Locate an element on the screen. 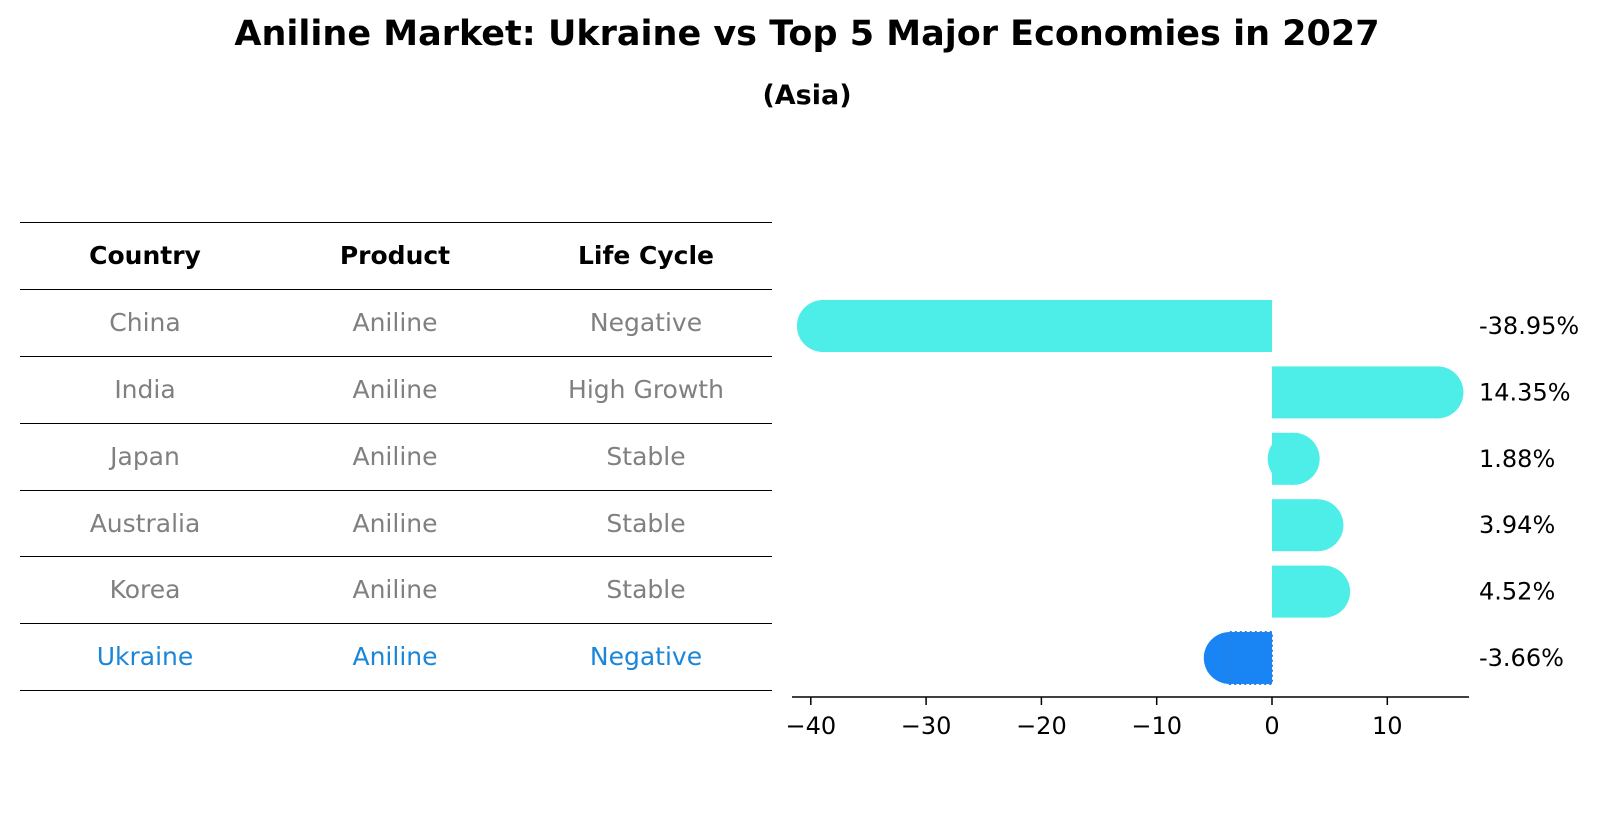  bar-cap-china is located at coordinates (822, 326).